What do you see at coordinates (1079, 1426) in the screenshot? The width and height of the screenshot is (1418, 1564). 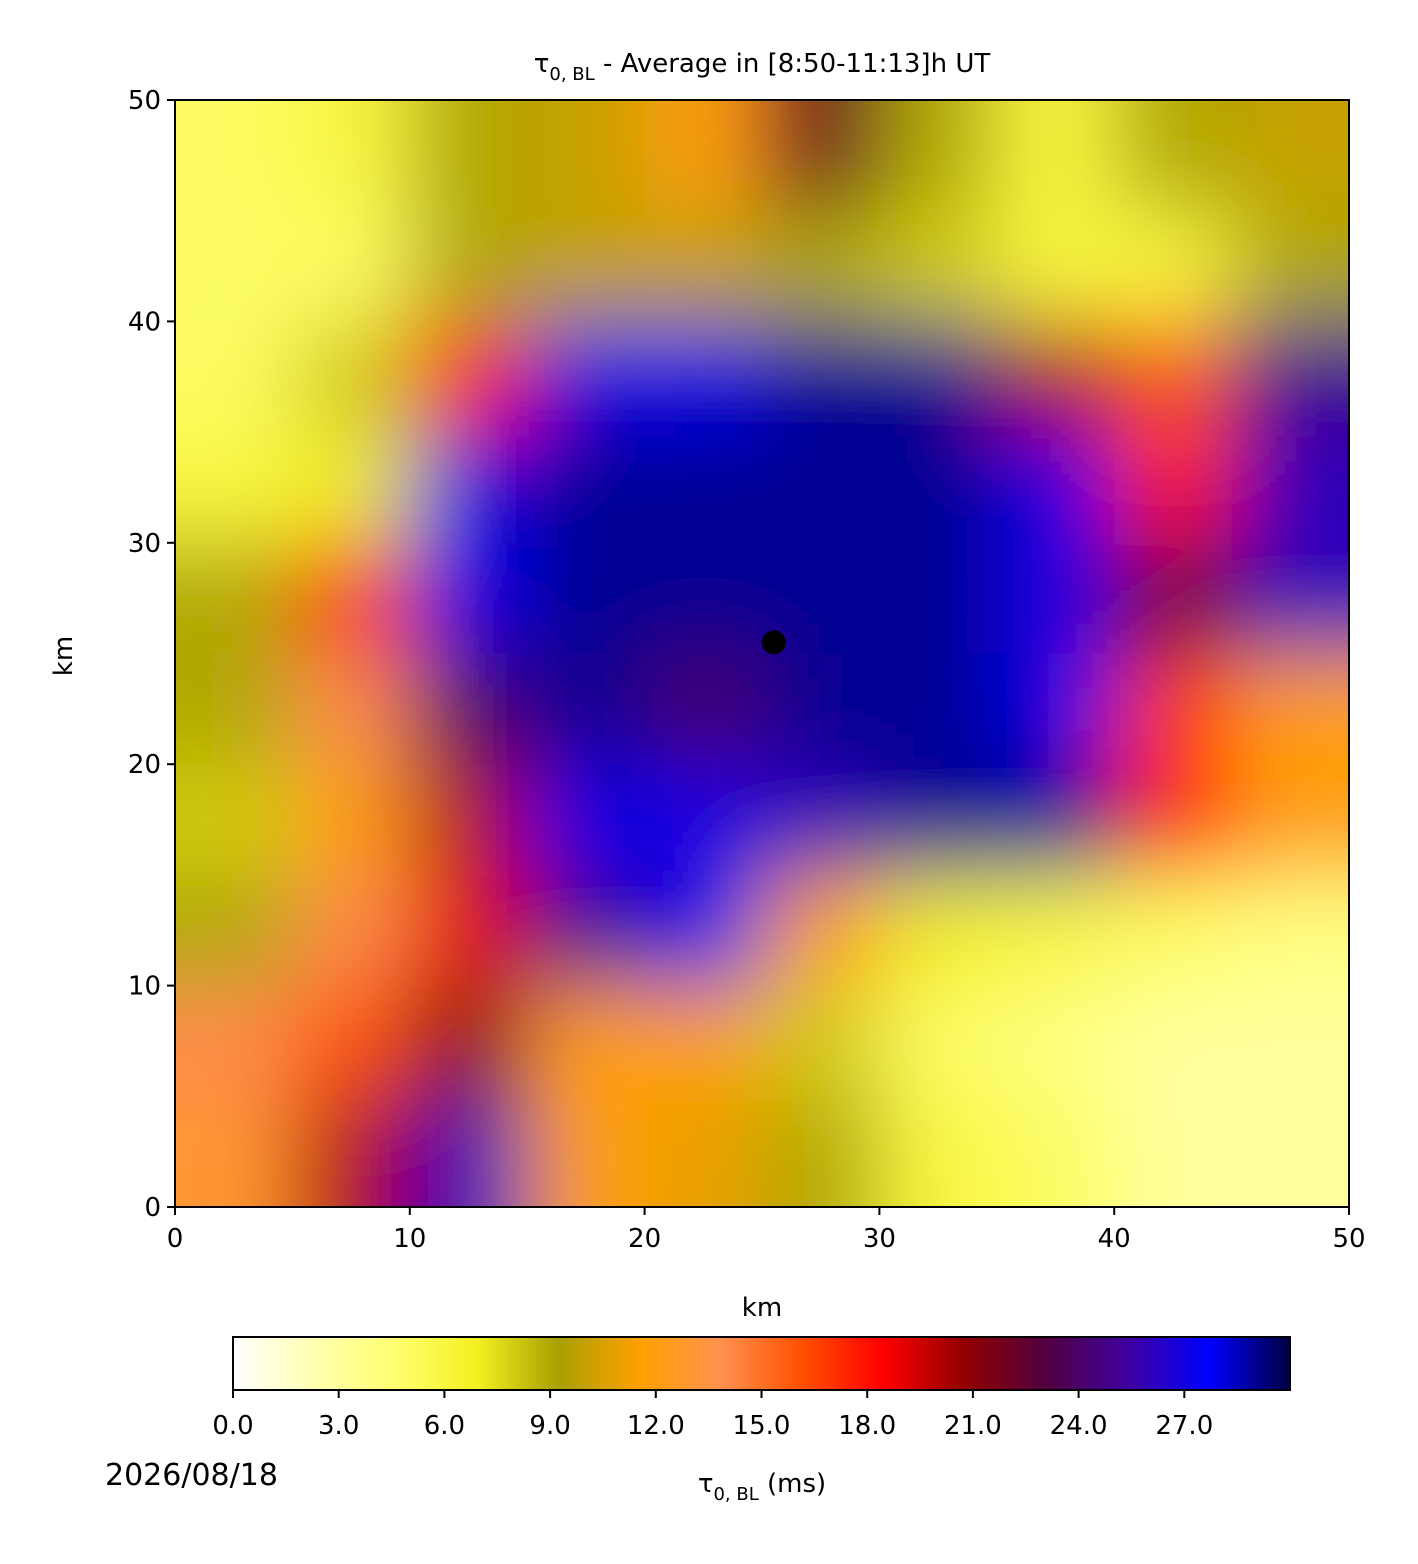 I see `colorbar-tick-label: 24.0` at bounding box center [1079, 1426].